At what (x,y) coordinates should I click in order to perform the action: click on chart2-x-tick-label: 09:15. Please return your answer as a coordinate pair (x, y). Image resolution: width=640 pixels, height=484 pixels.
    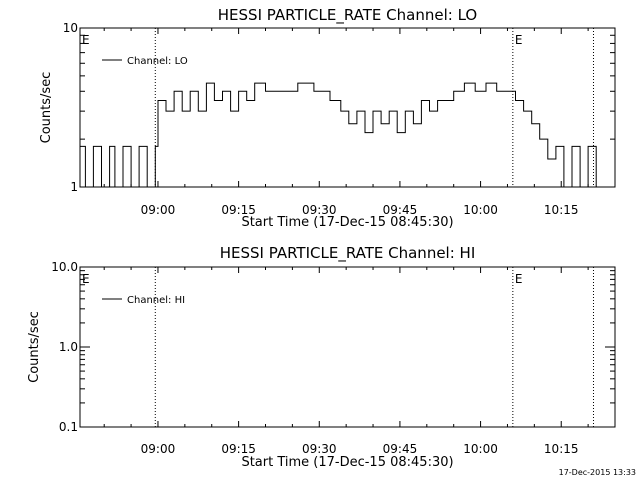
    Looking at the image, I should click on (238, 449).